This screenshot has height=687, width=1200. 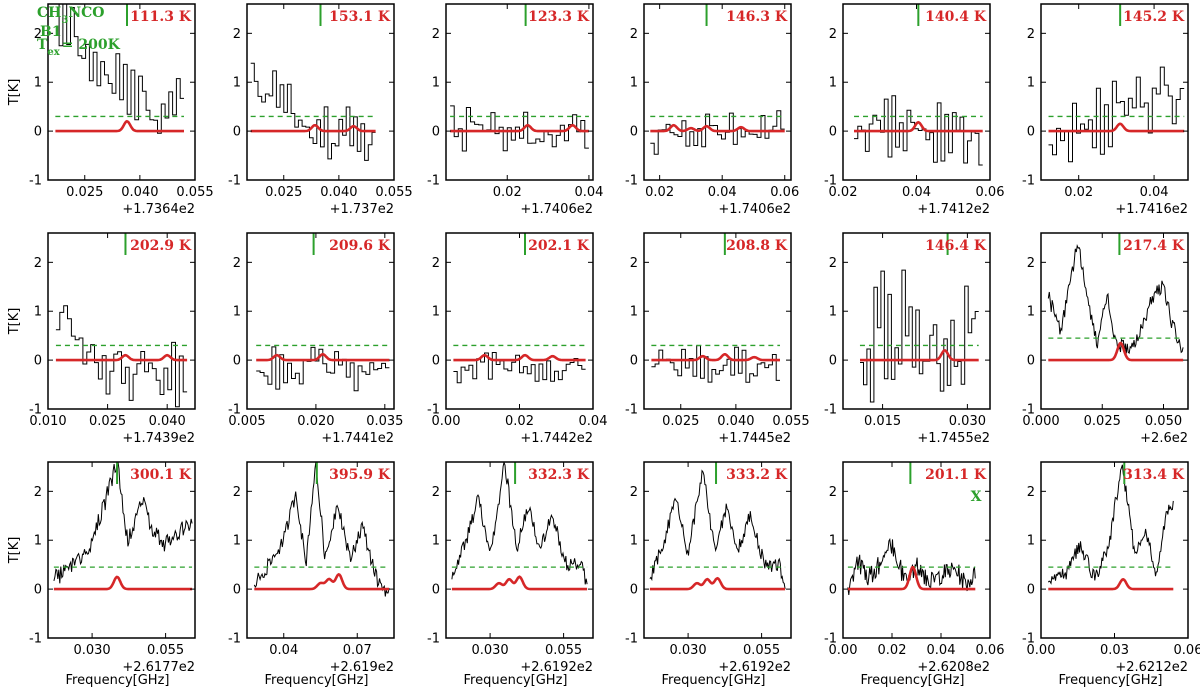 What do you see at coordinates (118, 680) in the screenshot?
I see `x-axis-label: Frequency[GHz]` at bounding box center [118, 680].